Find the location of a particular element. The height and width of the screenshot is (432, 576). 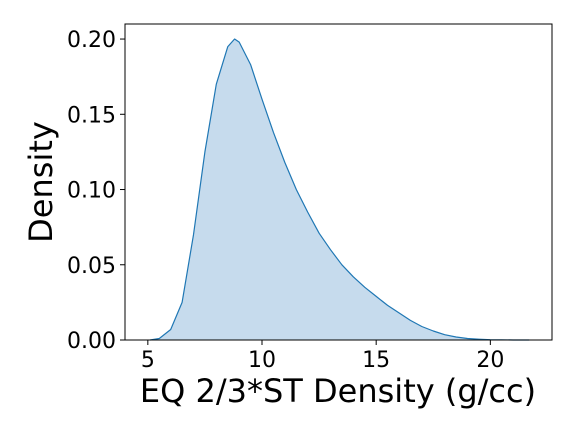

y-tick-label: 0.20 is located at coordinates (91, 40).